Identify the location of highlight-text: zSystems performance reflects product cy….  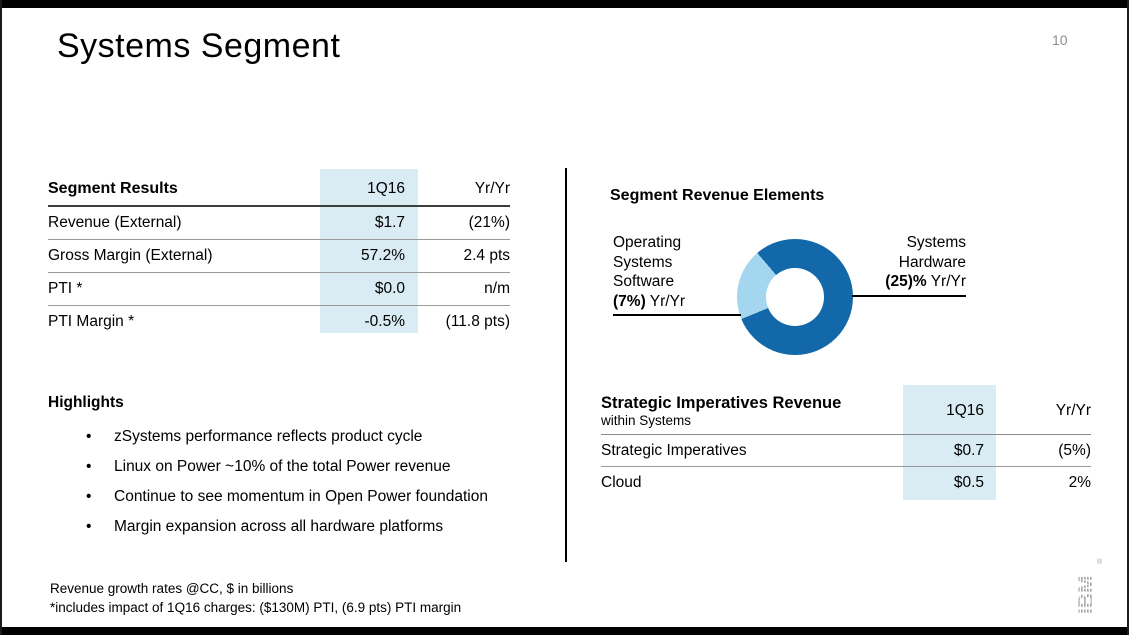
(268, 436).